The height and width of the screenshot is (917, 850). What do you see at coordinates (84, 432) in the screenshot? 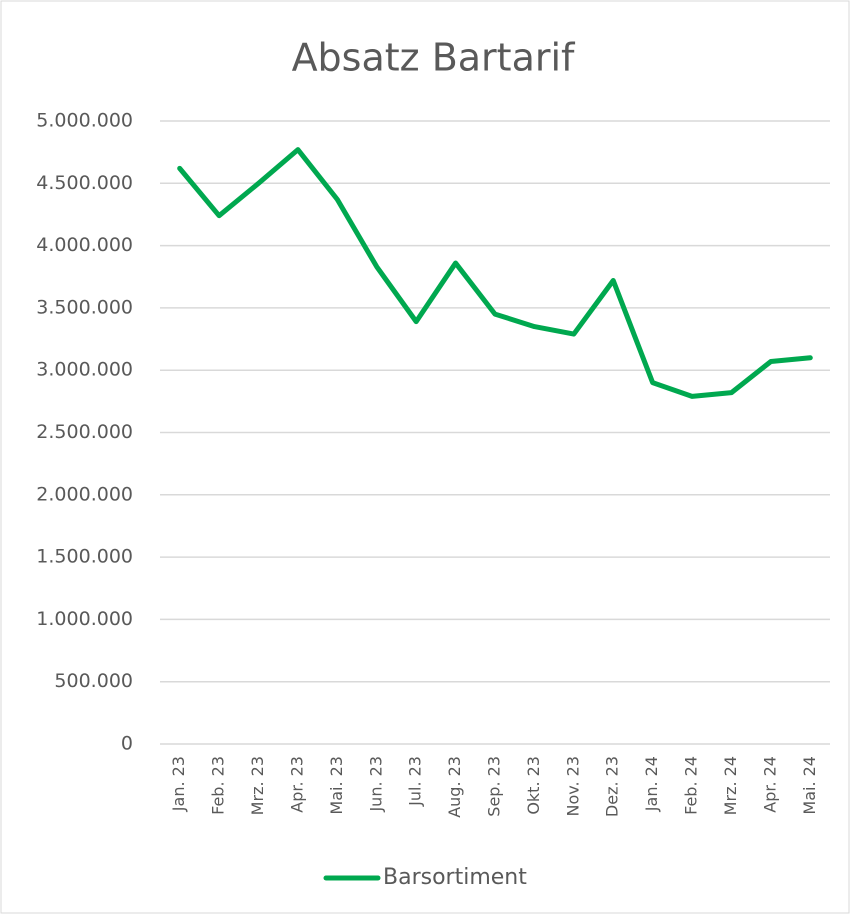
I see `y-tick-label: 2.500.000` at bounding box center [84, 432].